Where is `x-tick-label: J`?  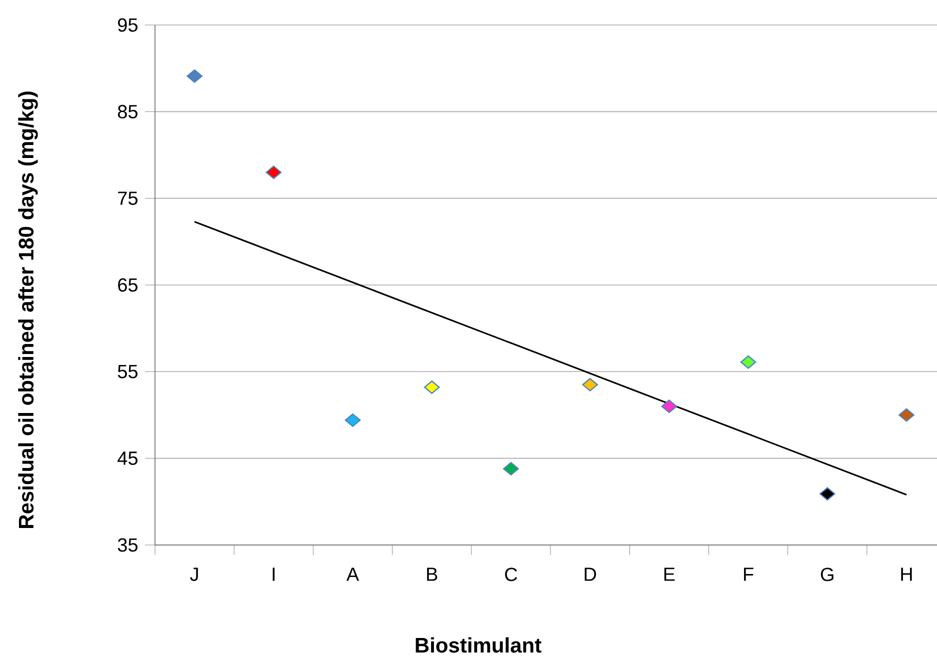
x-tick-label: J is located at coordinates (194, 574).